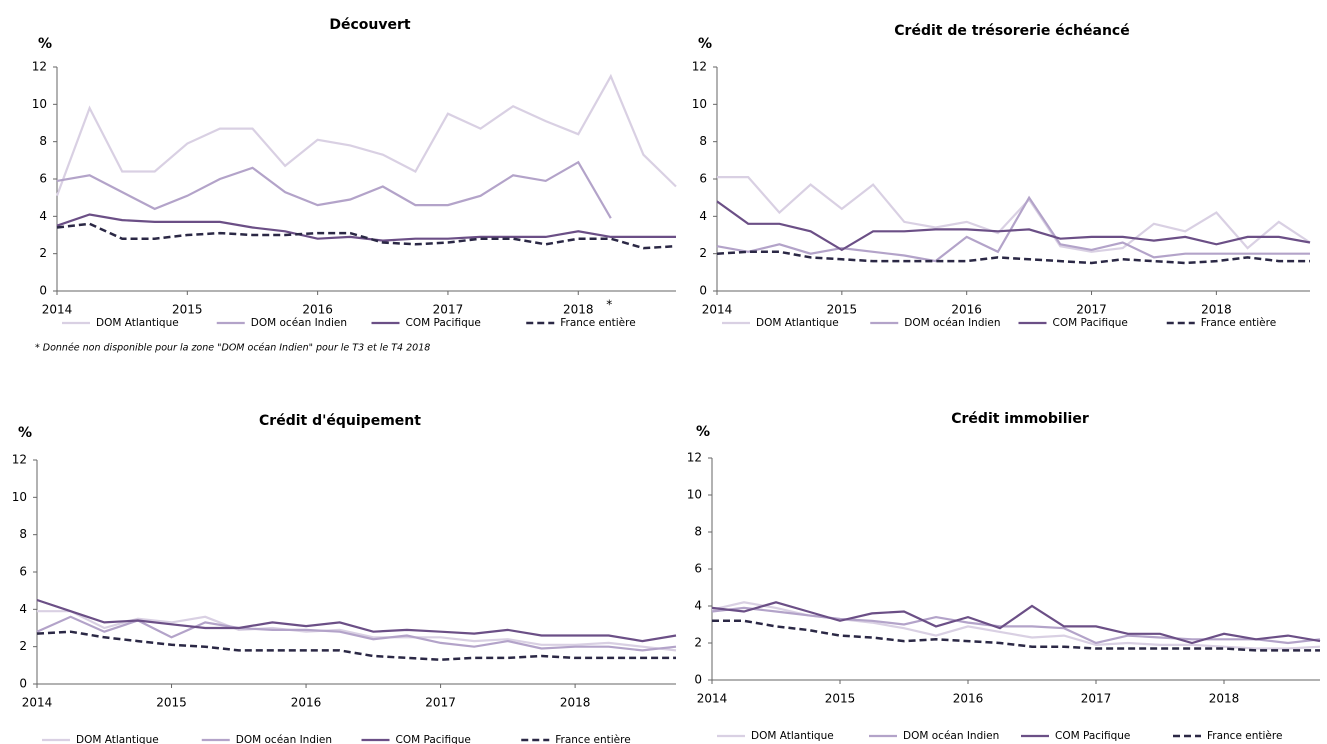  Describe the element at coordinates (1011, 31) in the screenshot. I see `chart-title: Crédit de trésorerie échéancé` at that location.